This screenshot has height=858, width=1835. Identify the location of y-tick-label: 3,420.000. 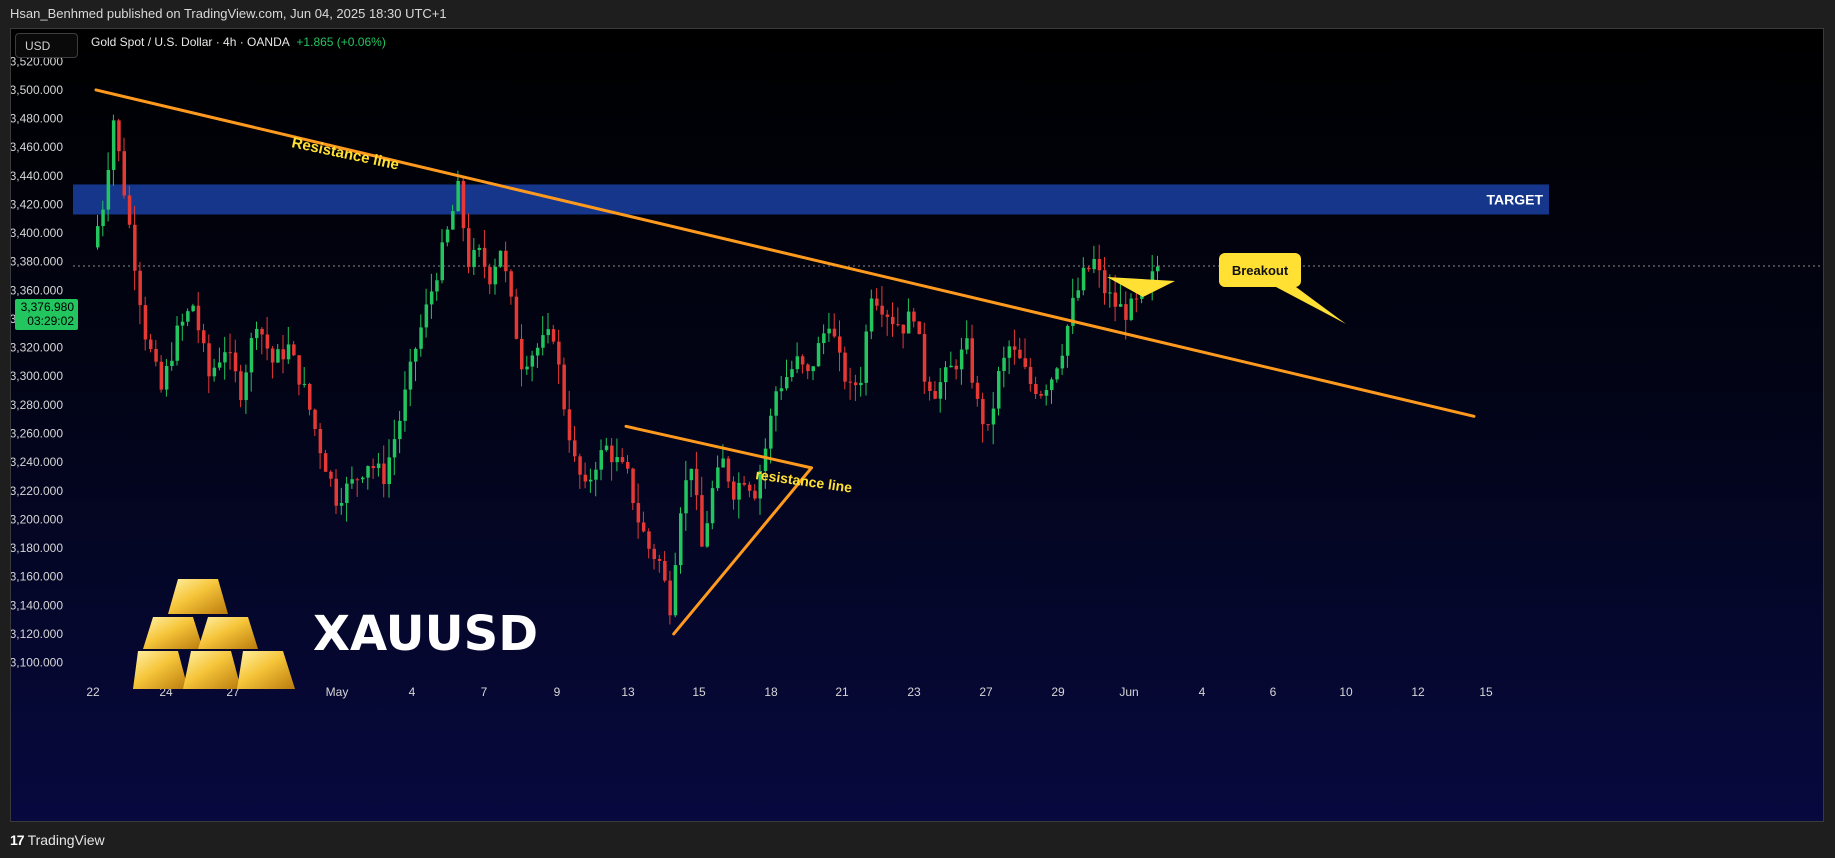
(37, 204).